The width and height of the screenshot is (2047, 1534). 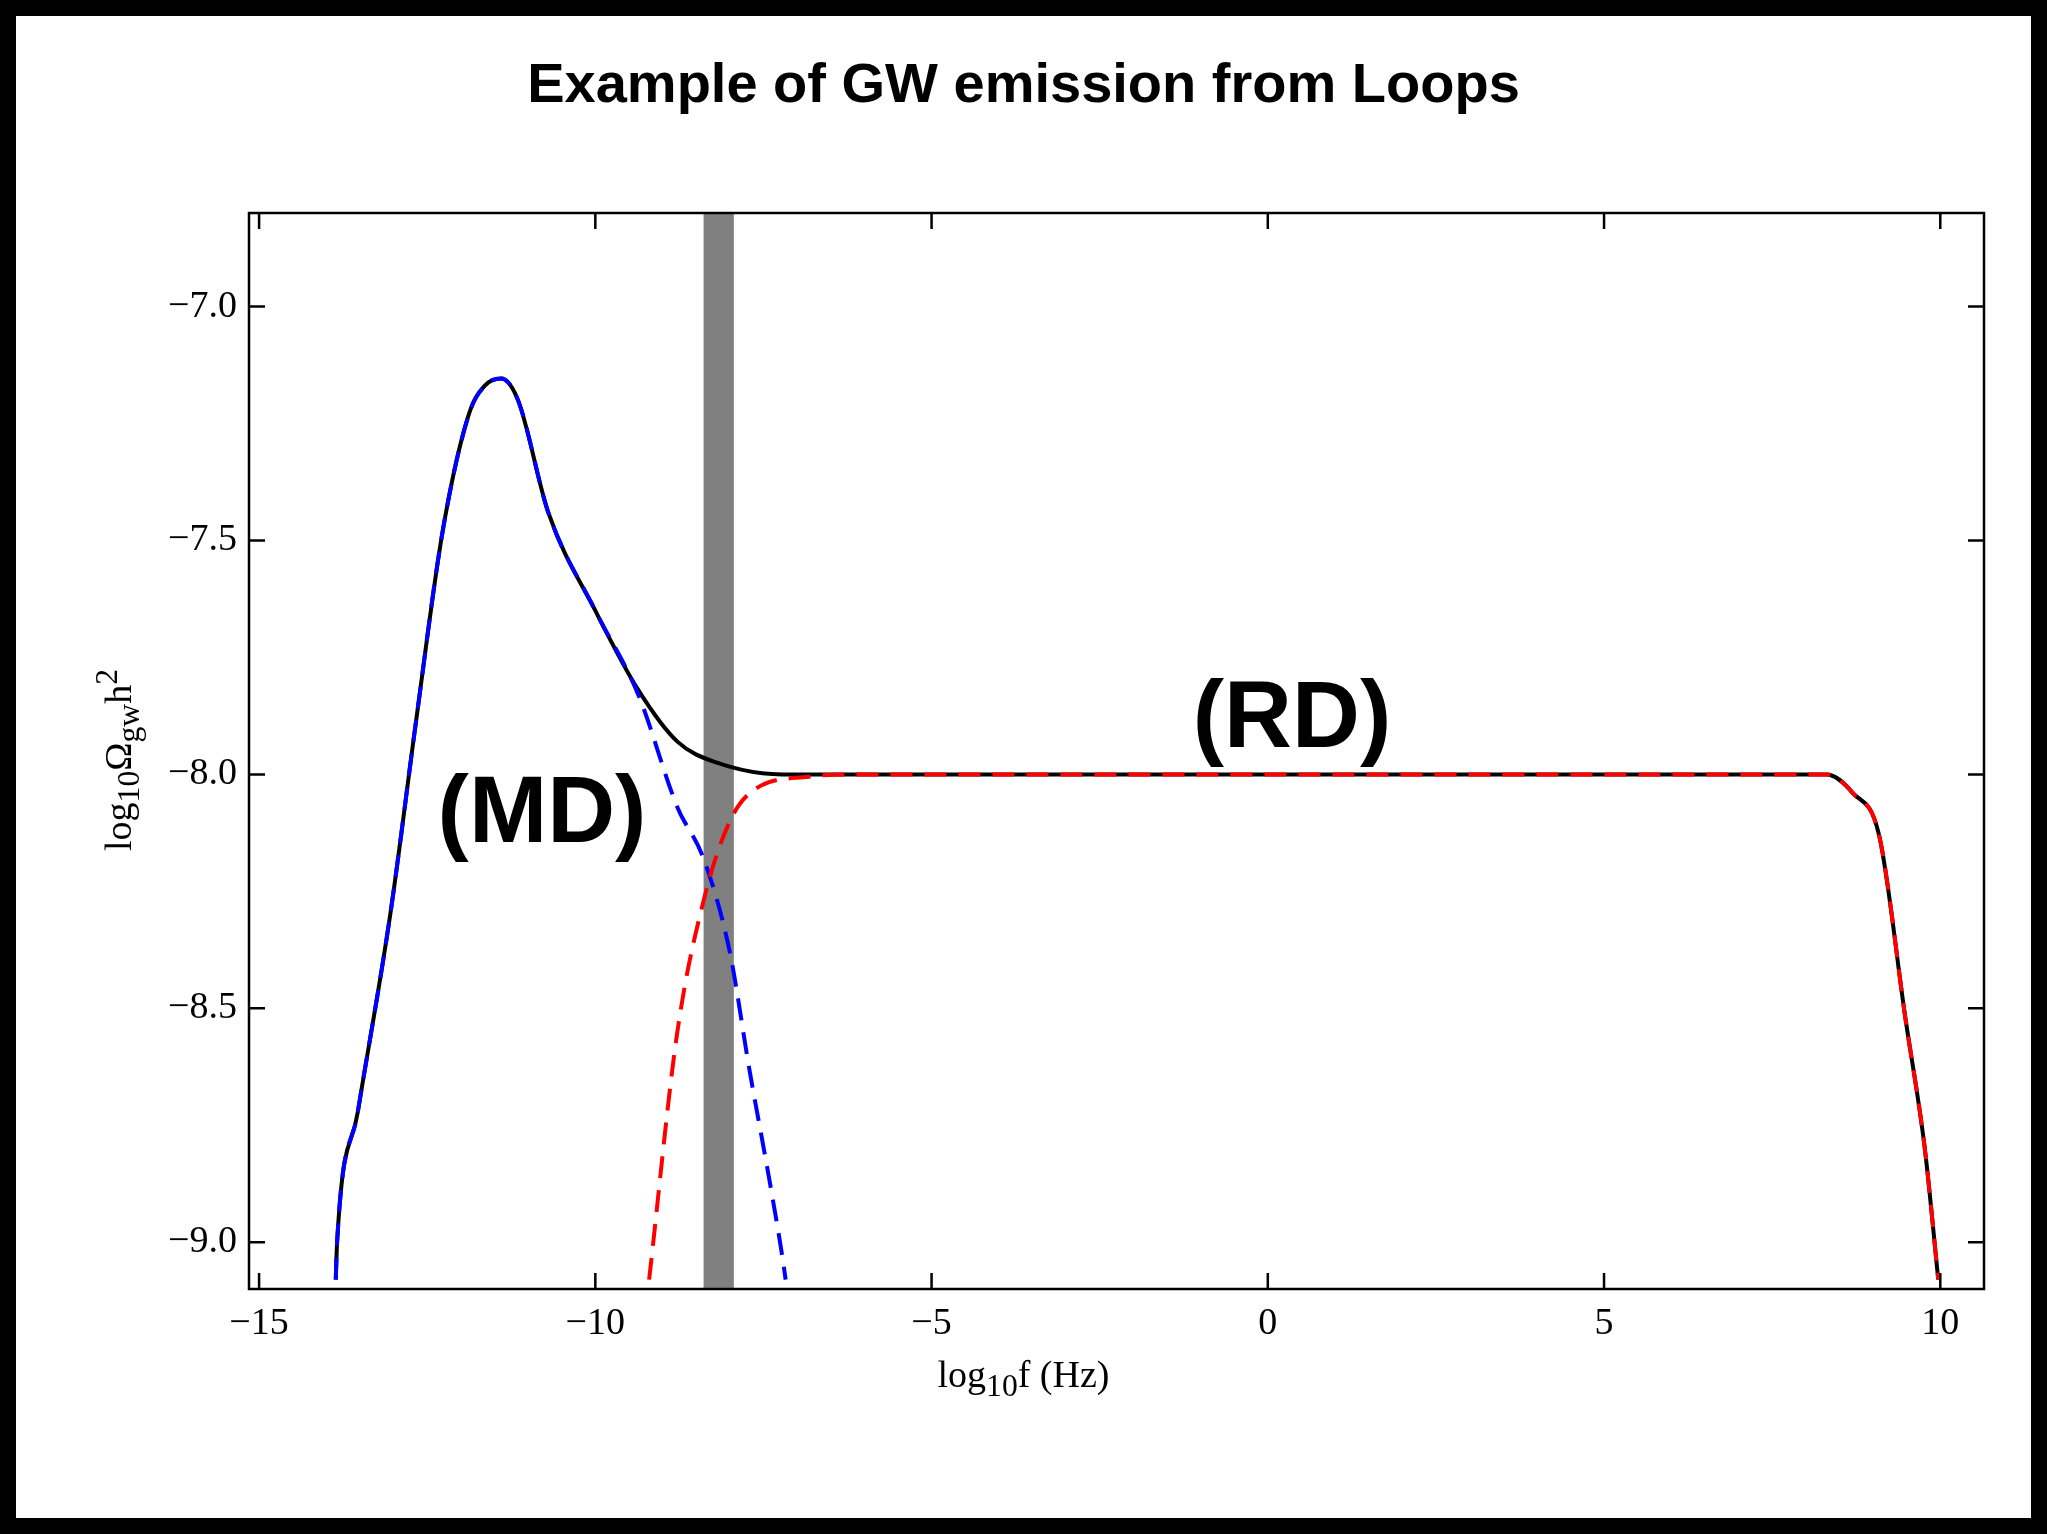 What do you see at coordinates (1604, 1320) in the screenshot?
I see `x-tick-label: 5` at bounding box center [1604, 1320].